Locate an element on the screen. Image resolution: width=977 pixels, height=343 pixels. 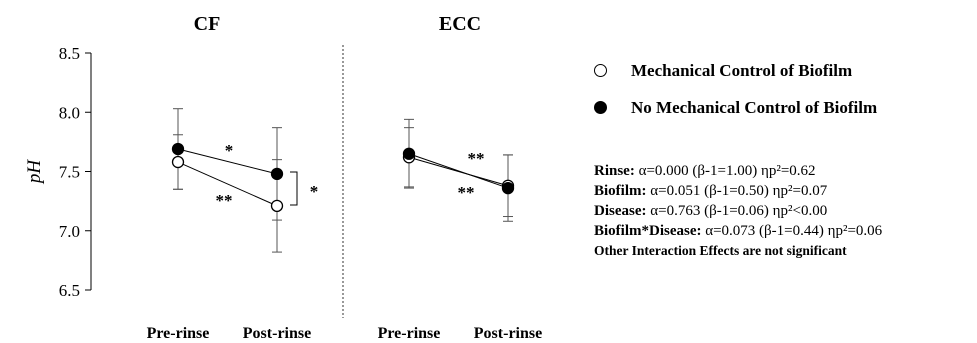
stat-line: Disease: α=0.763 (β-1=0.06) ηp²<0.00 is located at coordinates (738, 211).